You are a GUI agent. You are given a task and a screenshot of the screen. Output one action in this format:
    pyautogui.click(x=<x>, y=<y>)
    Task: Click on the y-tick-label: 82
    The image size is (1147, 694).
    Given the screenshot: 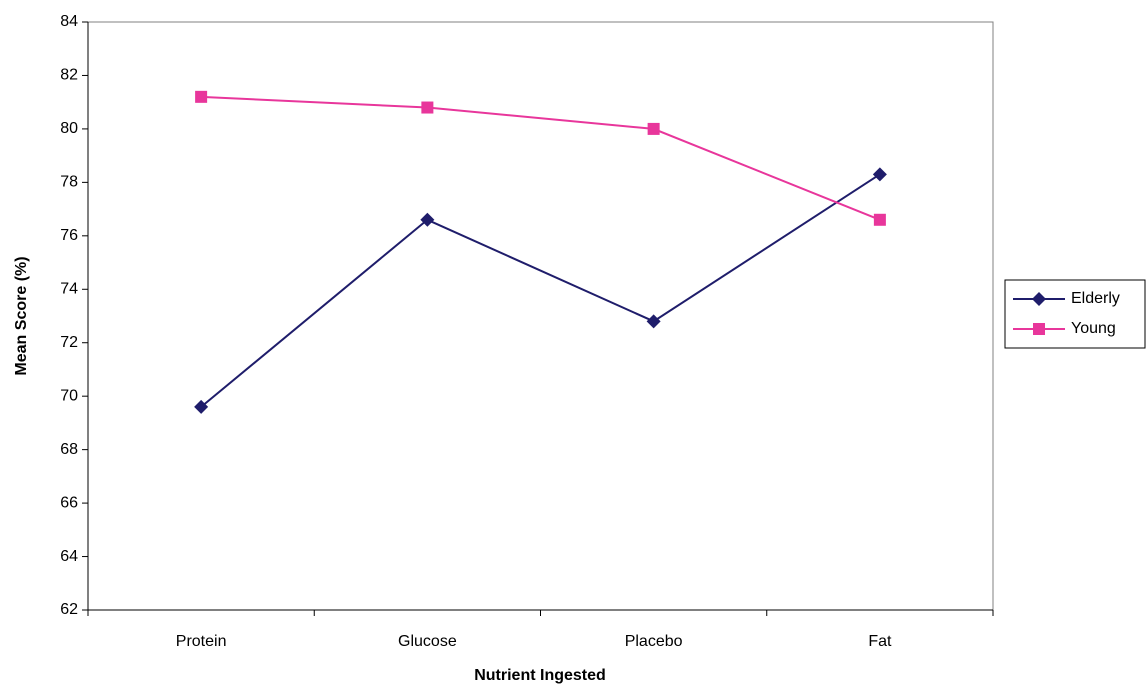 What is the action you would take?
    pyautogui.click(x=69, y=75)
    